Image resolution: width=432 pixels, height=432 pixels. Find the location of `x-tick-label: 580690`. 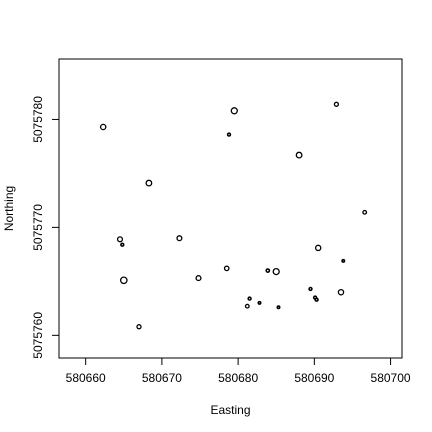

x-tick-label: 580690 is located at coordinates (314, 378).